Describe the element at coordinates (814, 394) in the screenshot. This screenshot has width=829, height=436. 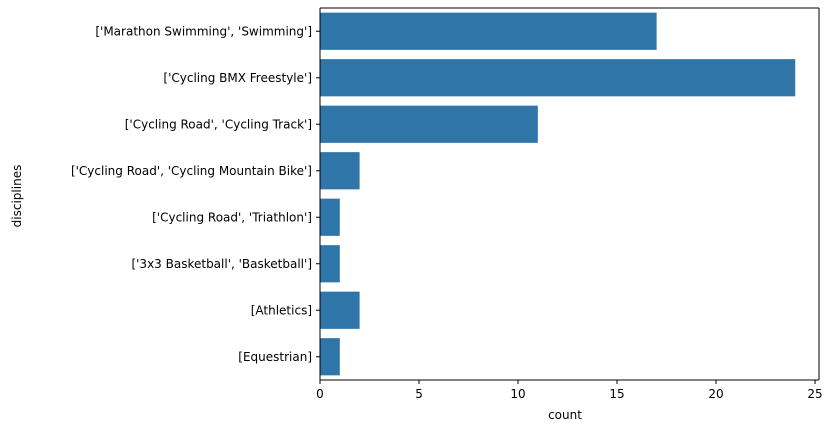
I see `x-tick-label: 25` at that location.